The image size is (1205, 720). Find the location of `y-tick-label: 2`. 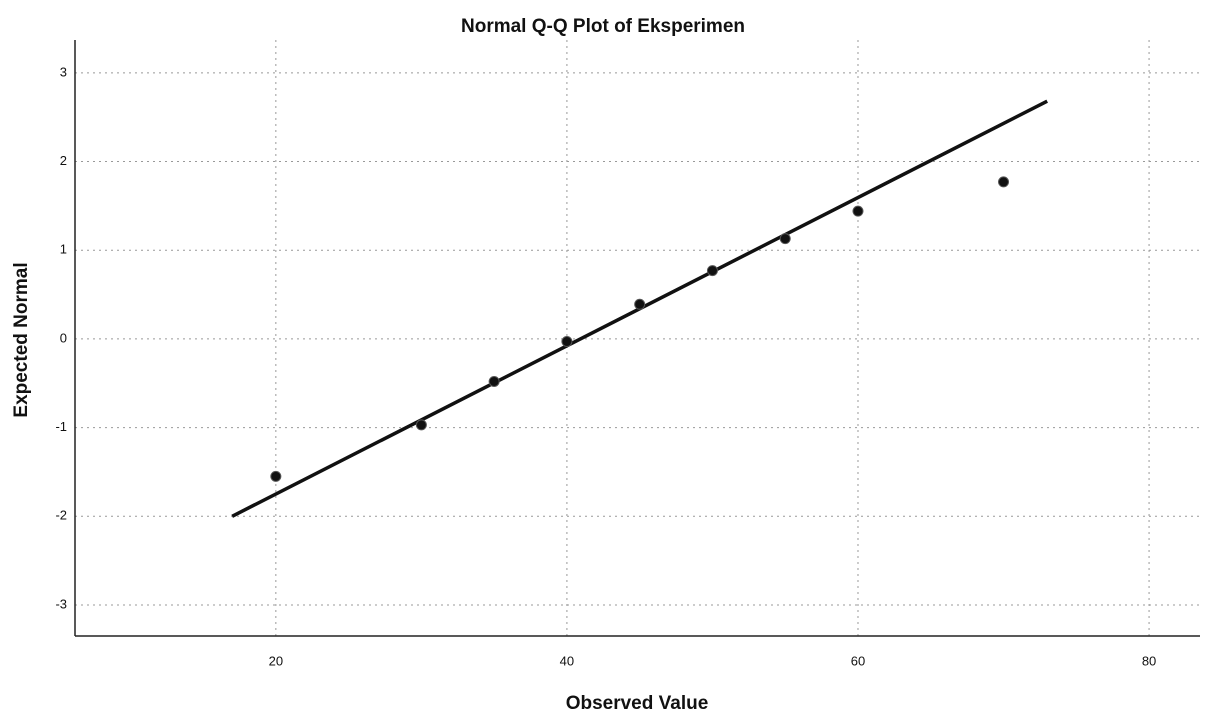

y-tick-label: 2 is located at coordinates (63, 160).